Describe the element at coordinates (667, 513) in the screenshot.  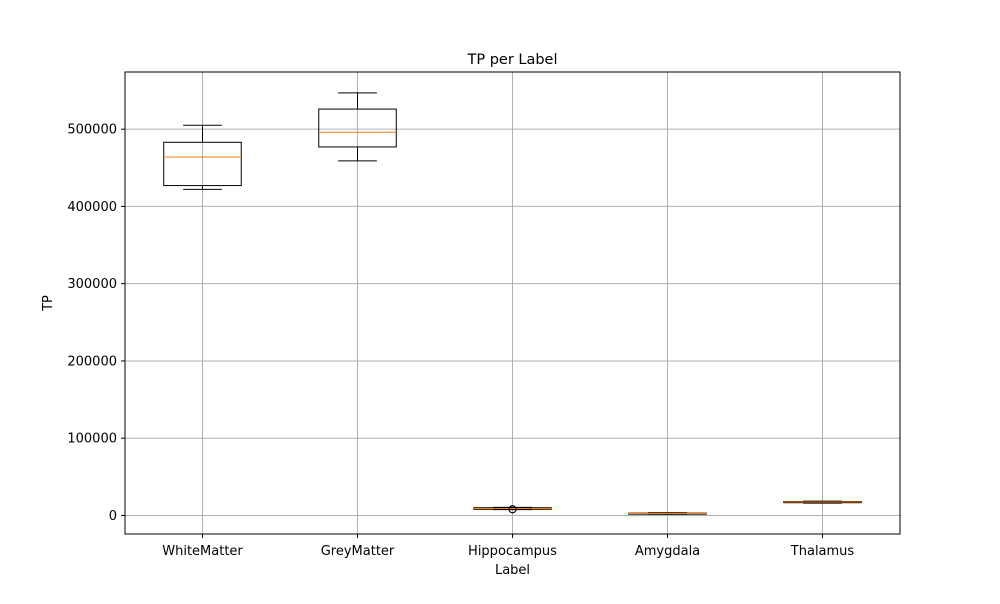
I see `box-group-amygdala` at that location.